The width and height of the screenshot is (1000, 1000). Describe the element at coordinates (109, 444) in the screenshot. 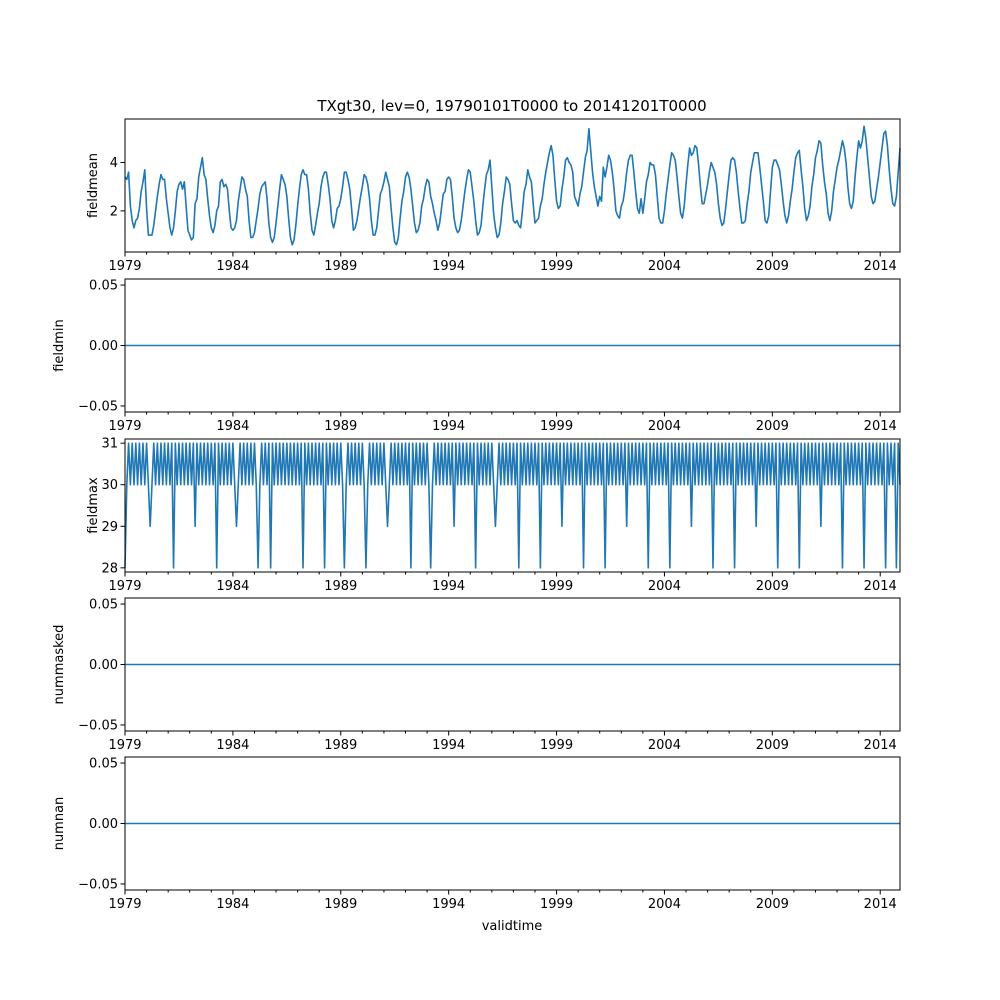

I see `y-tick-label-fieldmax-3: 31` at that location.